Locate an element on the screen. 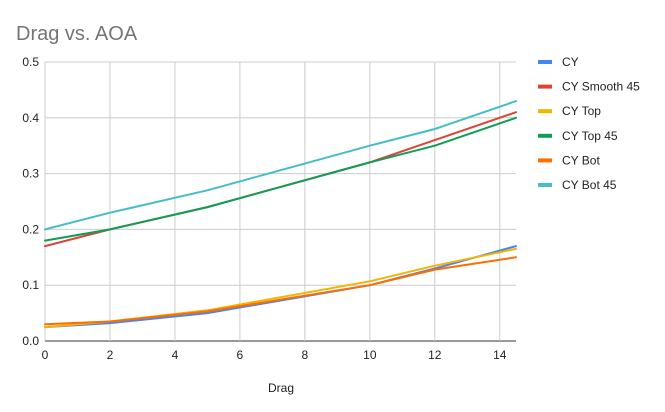 Image resolution: width=665 pixels, height=412 pixels. y-tick-label: 0.5 is located at coordinates (30, 62).